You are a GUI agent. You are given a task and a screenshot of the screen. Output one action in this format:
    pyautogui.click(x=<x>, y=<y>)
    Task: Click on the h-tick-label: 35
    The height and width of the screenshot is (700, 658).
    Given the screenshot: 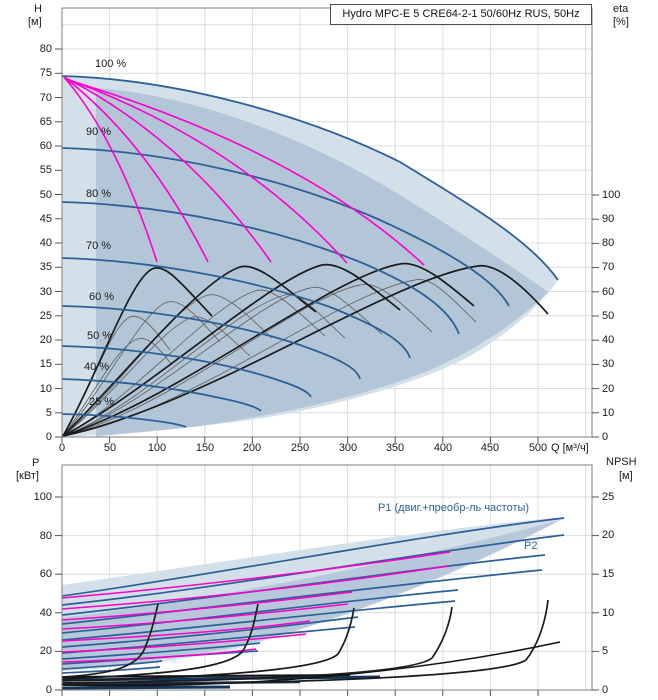 What is the action you would take?
    pyautogui.click(x=45, y=267)
    